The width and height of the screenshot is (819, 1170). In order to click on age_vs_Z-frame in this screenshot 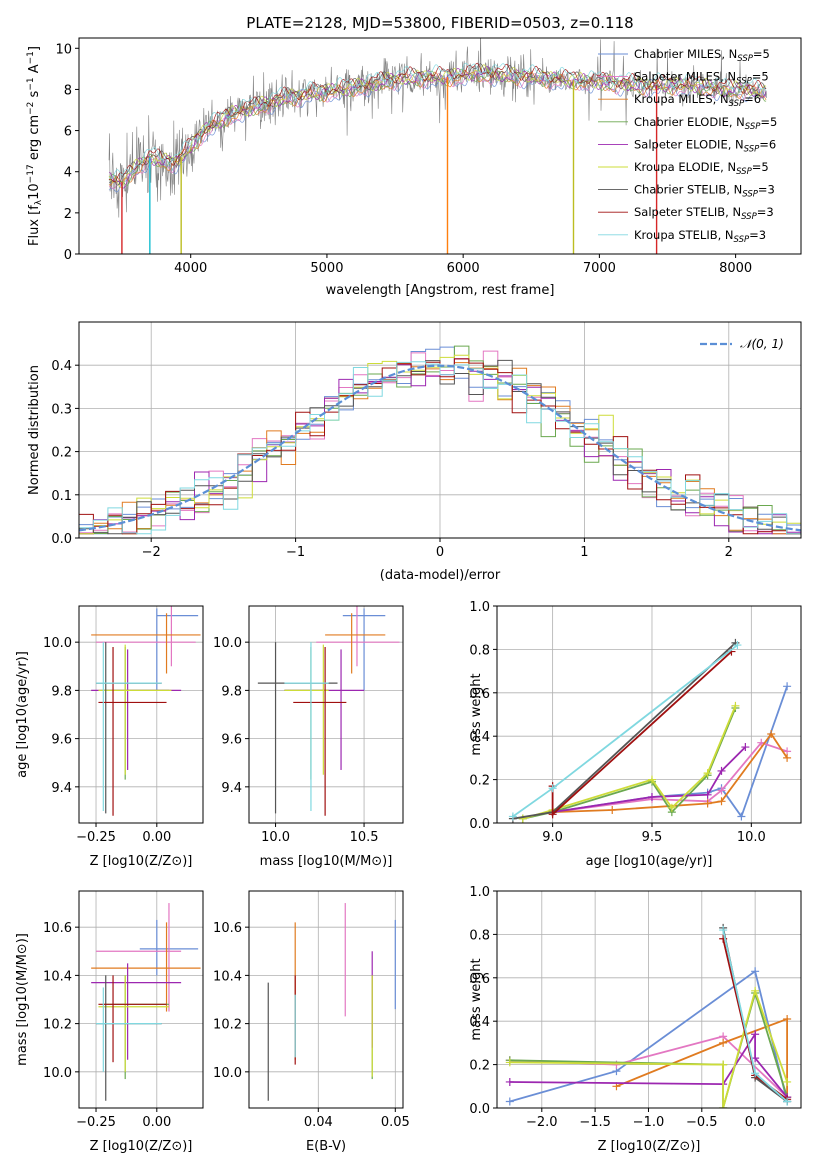, I will do `click(141, 714)`.